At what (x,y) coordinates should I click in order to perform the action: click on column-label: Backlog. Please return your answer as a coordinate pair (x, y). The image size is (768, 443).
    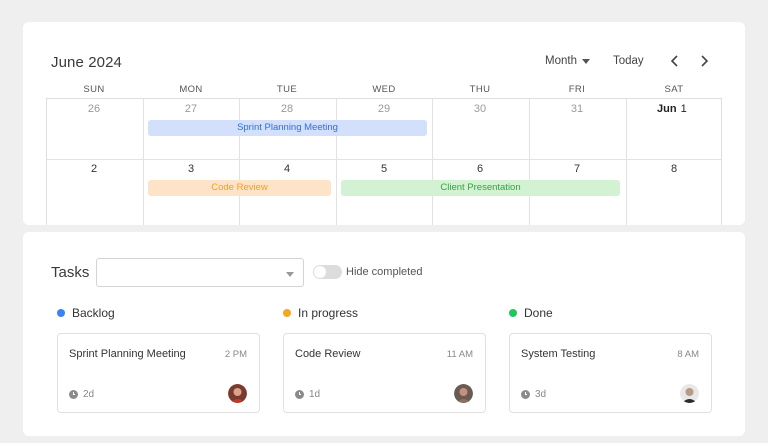
    Looking at the image, I should click on (93, 313).